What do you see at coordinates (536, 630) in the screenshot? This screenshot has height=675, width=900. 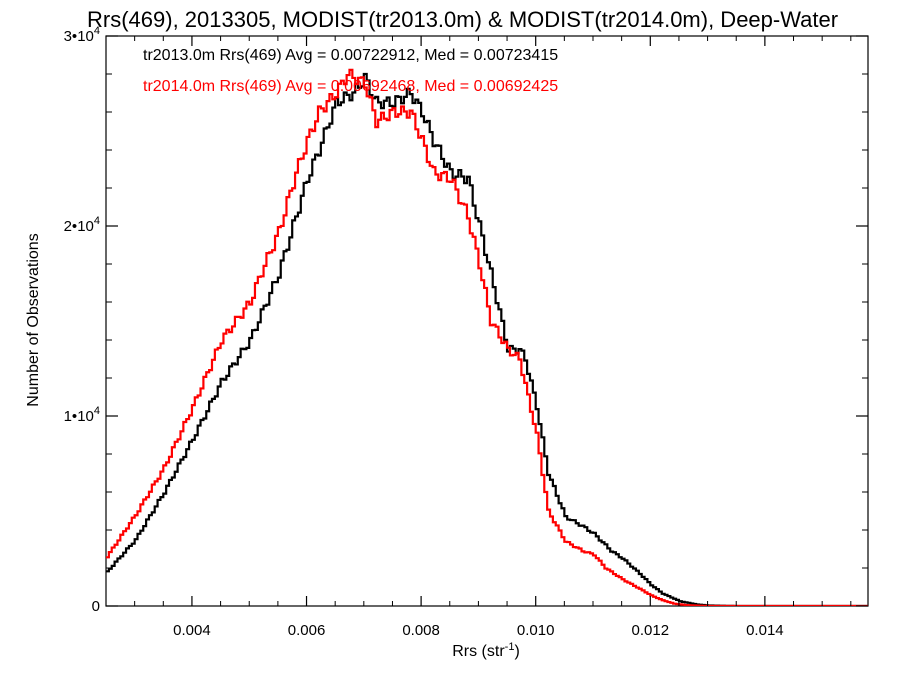 I see `x-tick-label: 0.010` at bounding box center [536, 630].